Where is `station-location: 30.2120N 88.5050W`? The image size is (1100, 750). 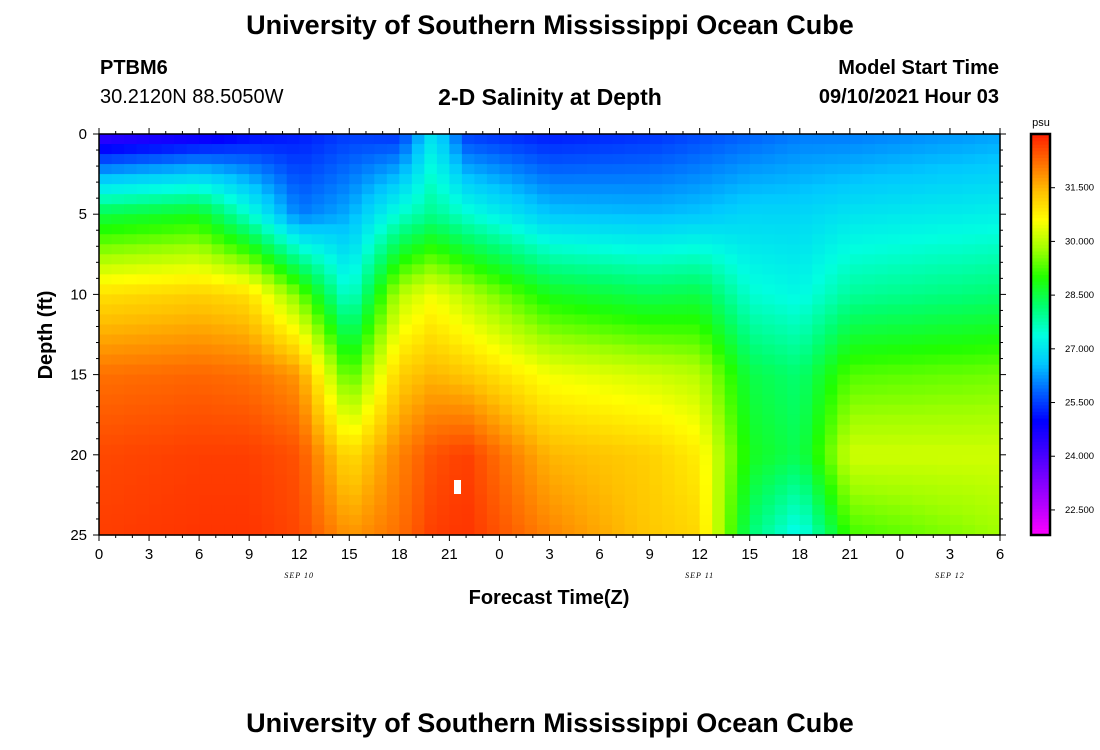 station-location: 30.2120N 88.5050W is located at coordinates (192, 97).